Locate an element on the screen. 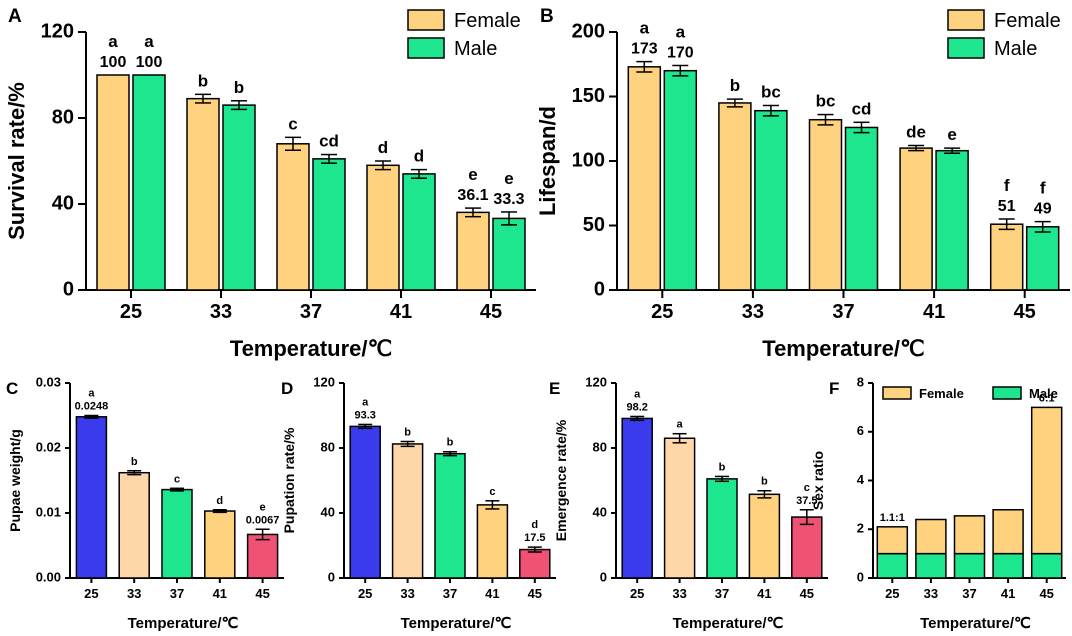  y-axis-title: Pupation rate/% is located at coordinates (289, 480).